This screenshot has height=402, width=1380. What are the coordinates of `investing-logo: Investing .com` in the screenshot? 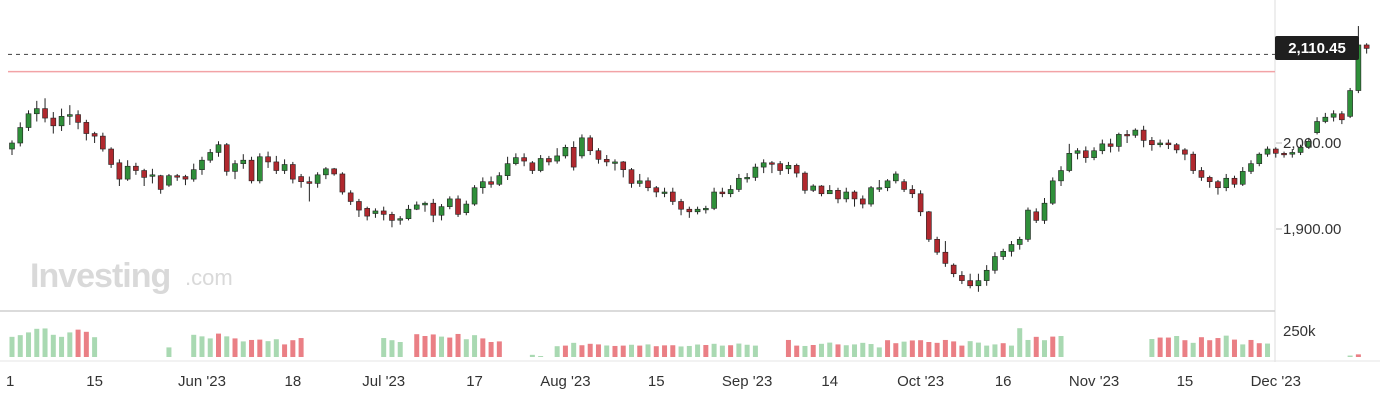 It's located at (131, 276).